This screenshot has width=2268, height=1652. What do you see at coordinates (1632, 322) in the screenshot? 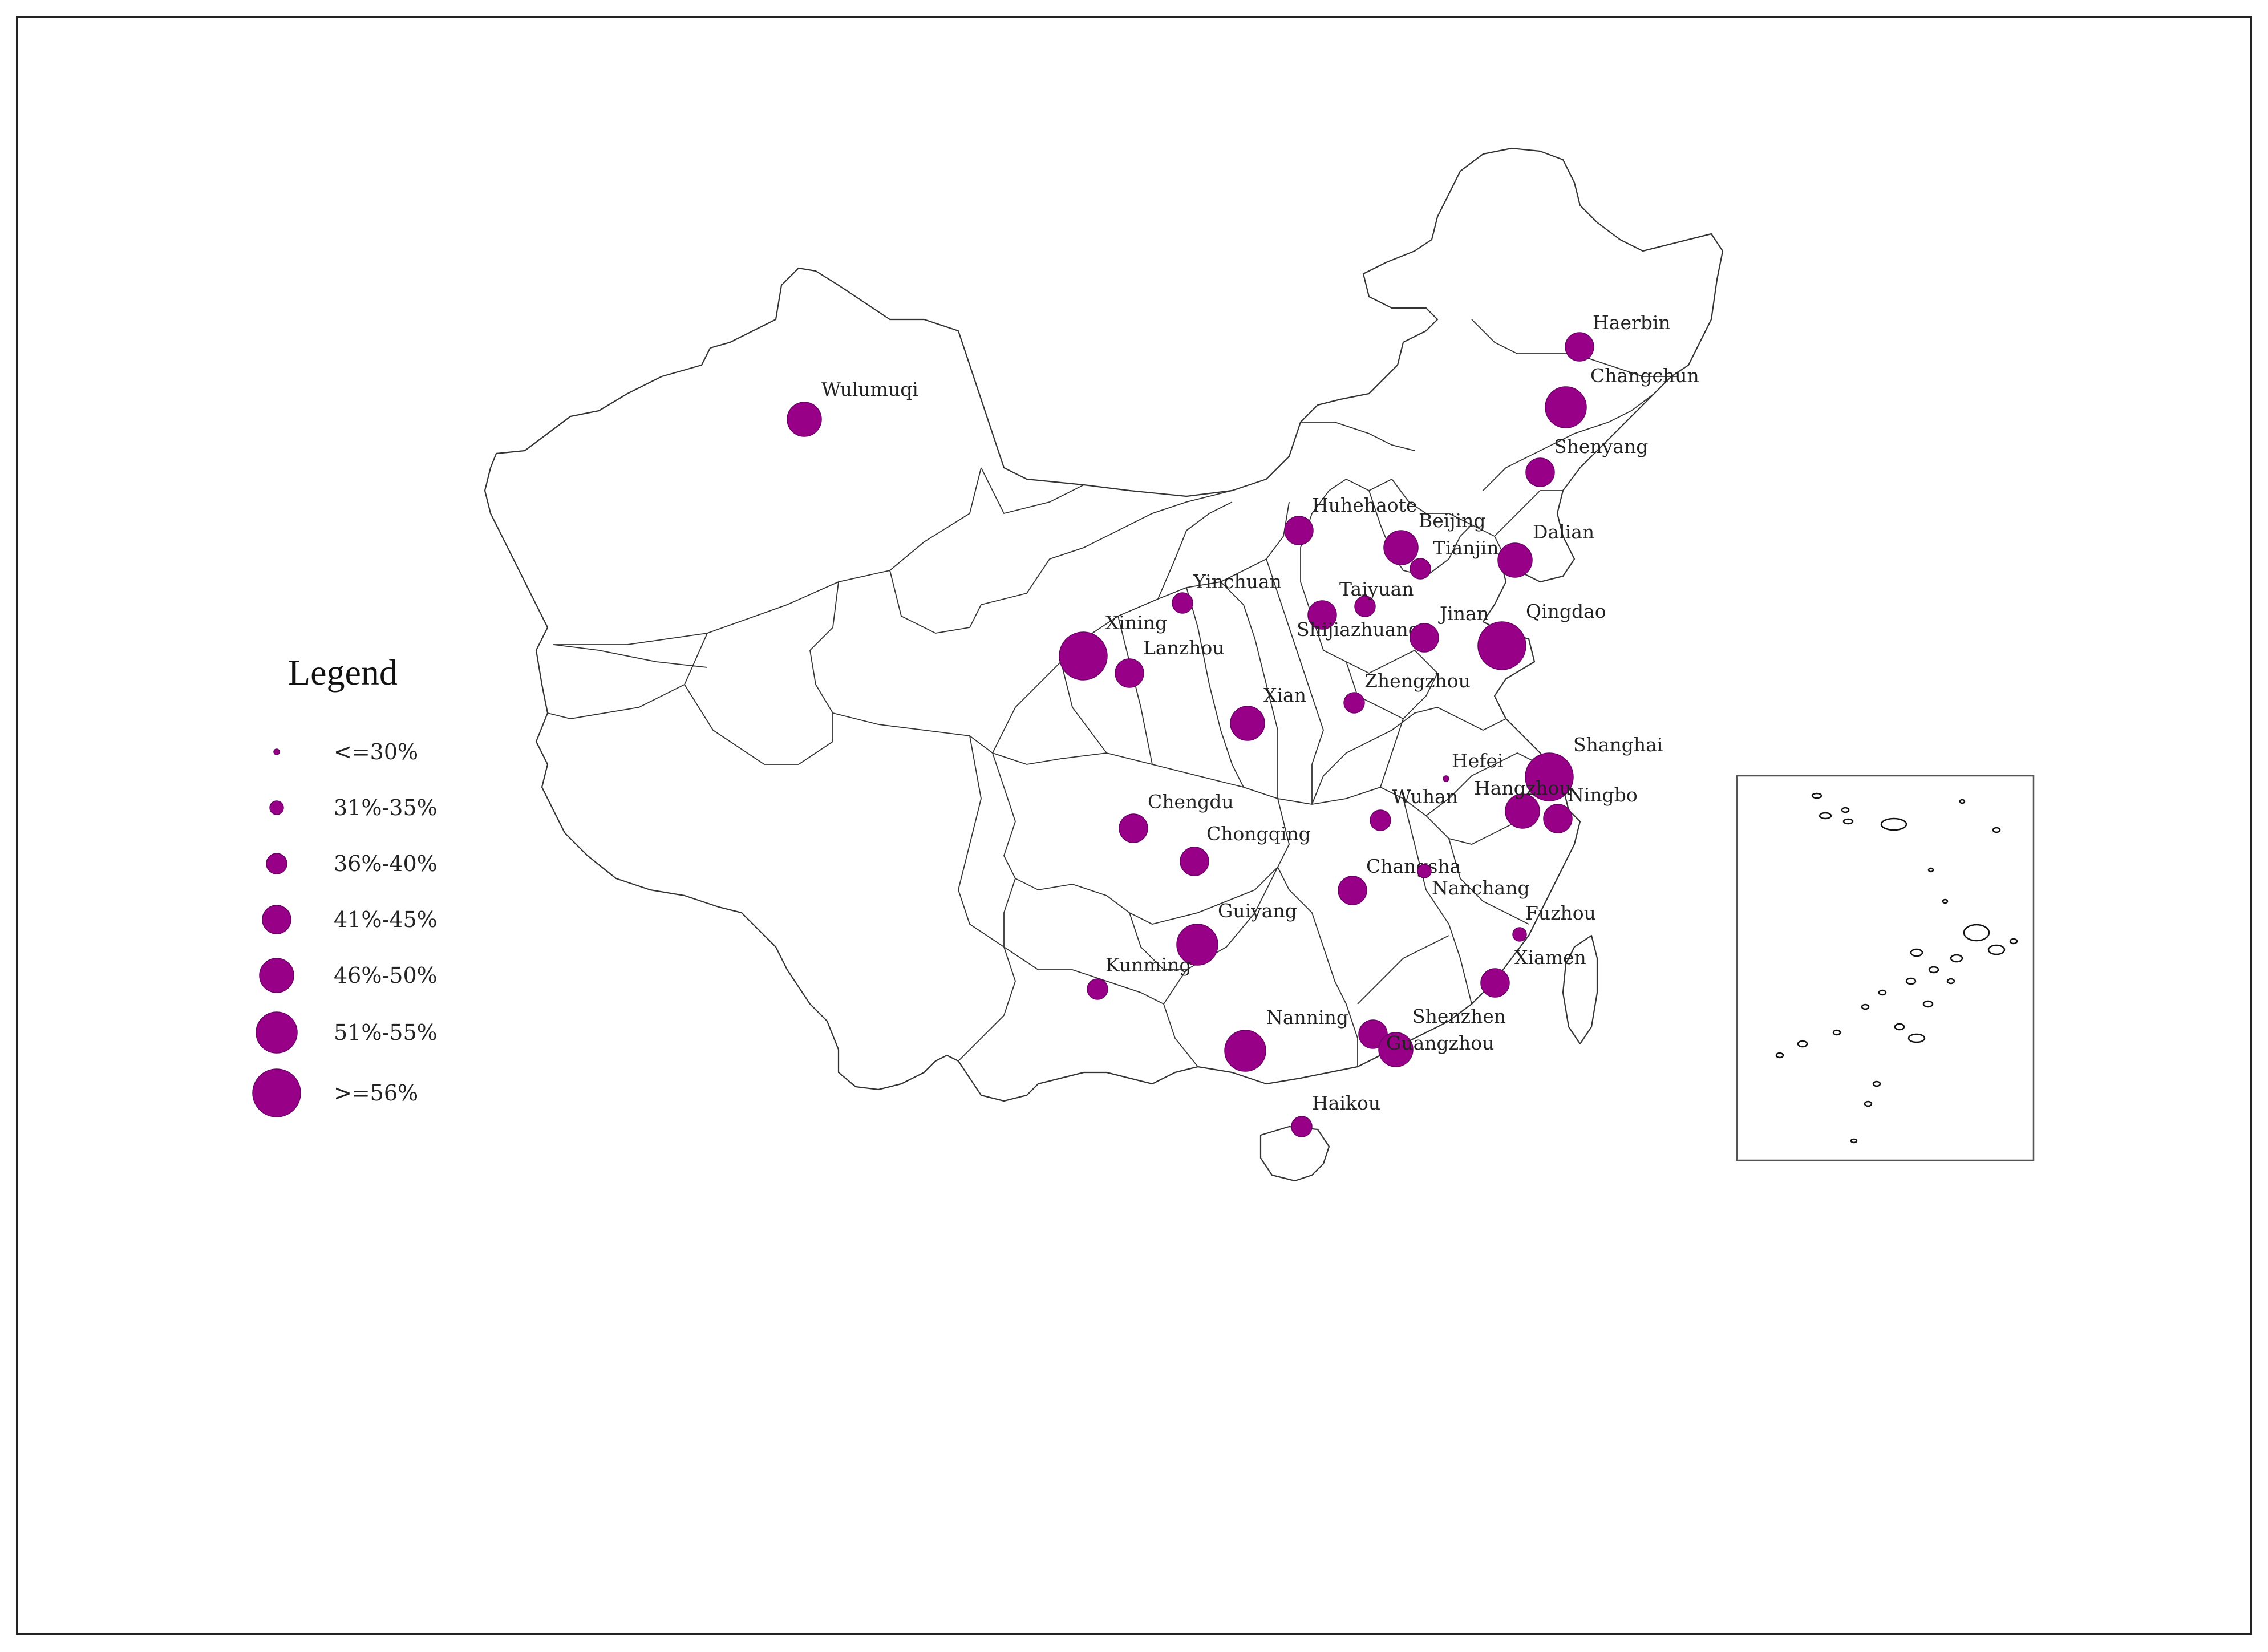
I see `city-label-haerbin: Haerbin` at bounding box center [1632, 322].